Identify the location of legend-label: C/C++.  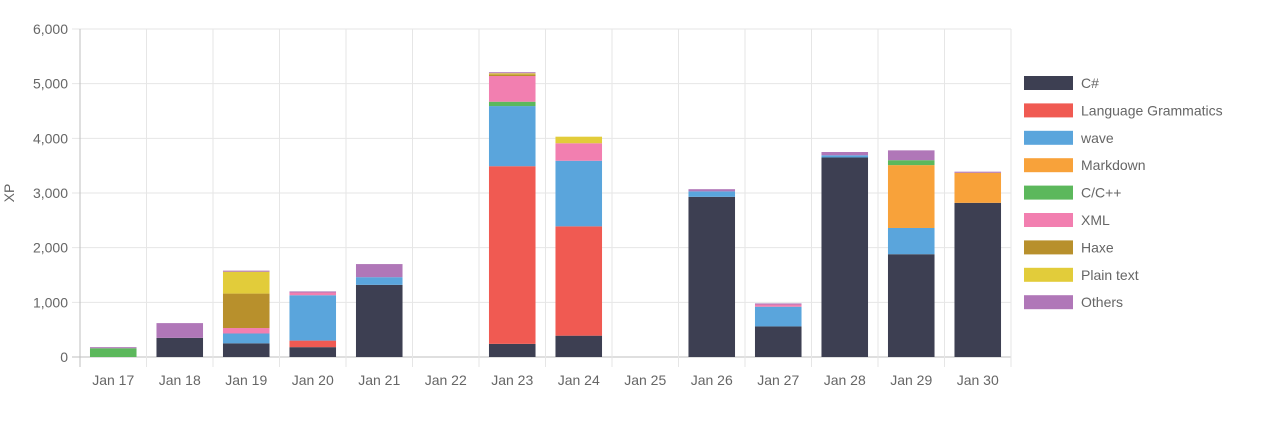
(1101, 193).